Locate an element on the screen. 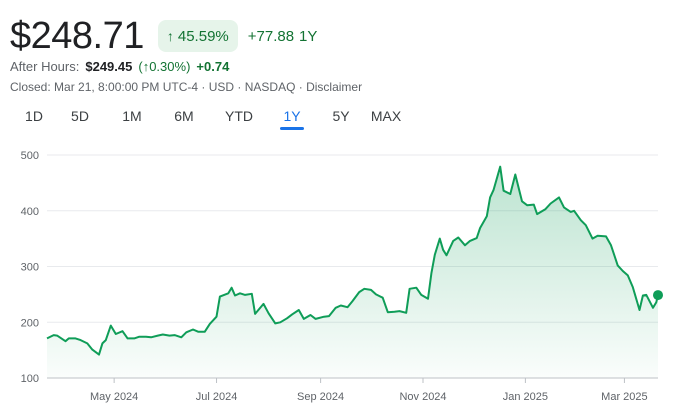 Image resolution: width=687 pixels, height=413 pixels. after-hours-percent-group: (↑0.30%) is located at coordinates (164, 66).